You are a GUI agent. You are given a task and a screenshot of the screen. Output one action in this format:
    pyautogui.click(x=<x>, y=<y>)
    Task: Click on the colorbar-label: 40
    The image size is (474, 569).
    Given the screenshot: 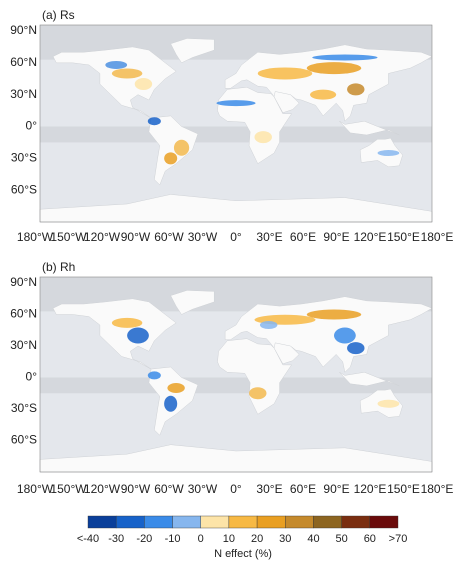 What is the action you would take?
    pyautogui.click(x=313, y=539)
    